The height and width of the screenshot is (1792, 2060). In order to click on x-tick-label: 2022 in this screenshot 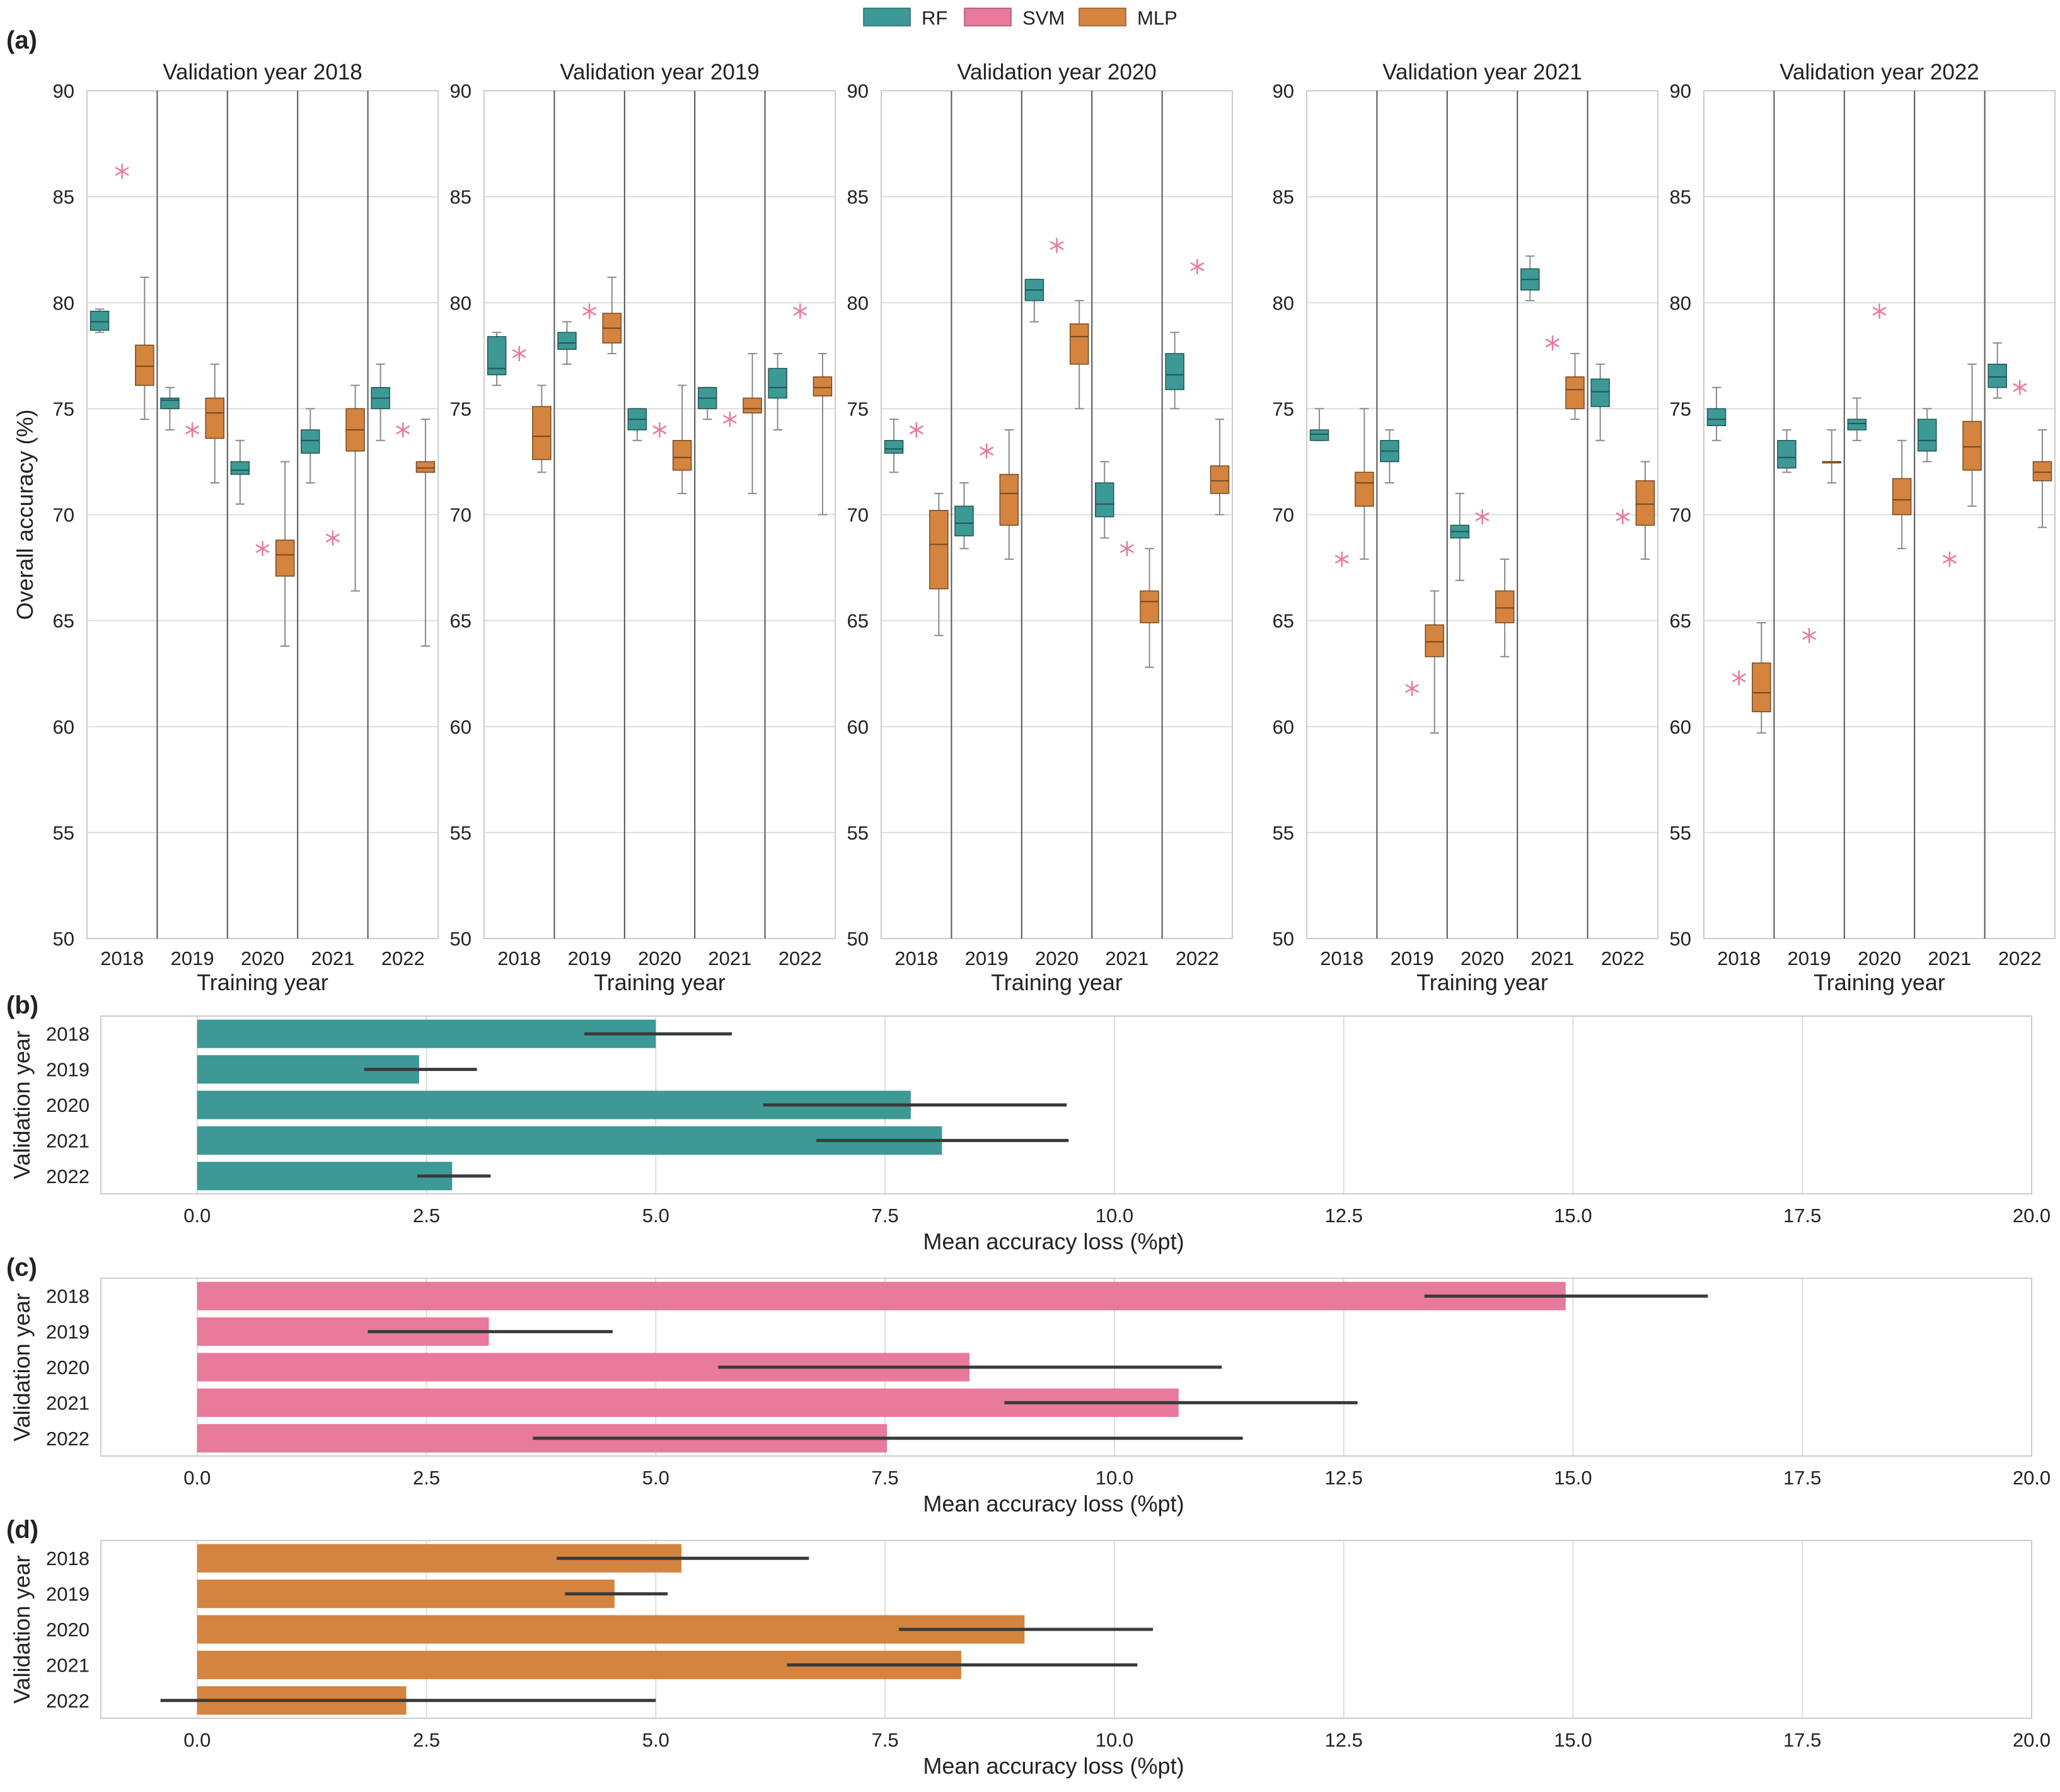, I will do `click(1197, 958)`.